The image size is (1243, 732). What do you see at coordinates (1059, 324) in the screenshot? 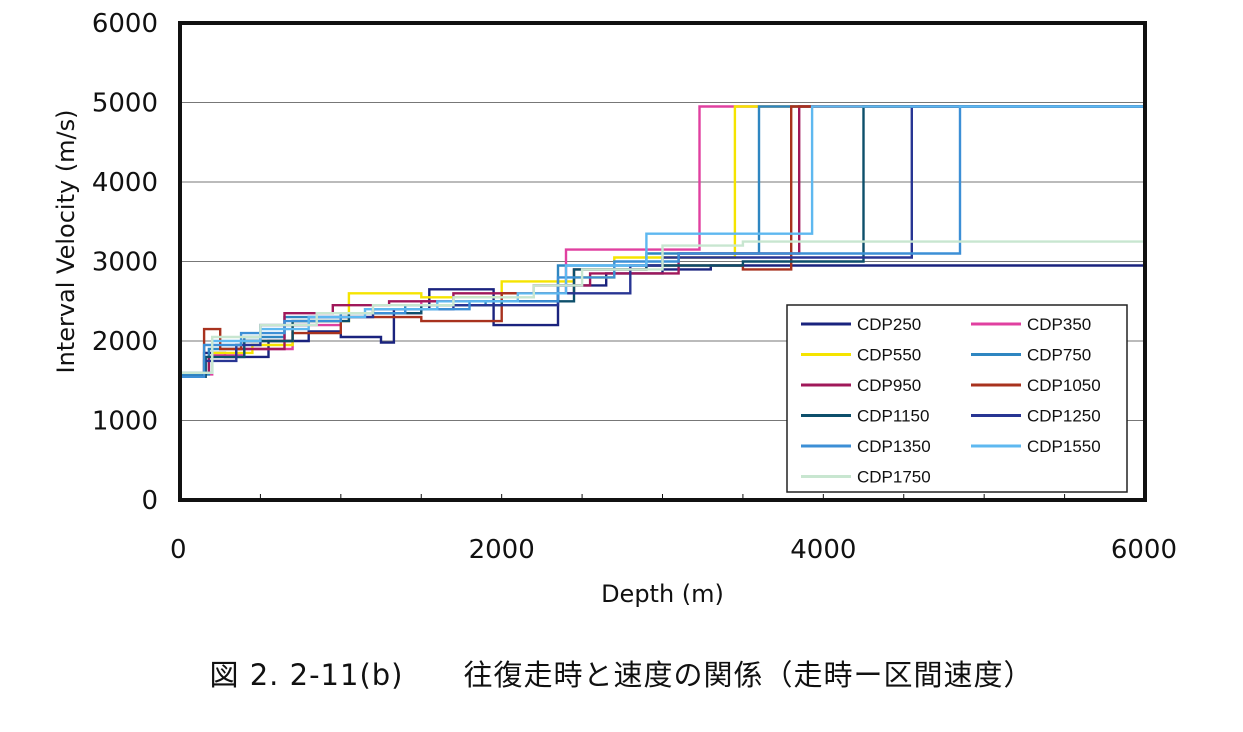
I see `legend-label: CDP350` at bounding box center [1059, 324].